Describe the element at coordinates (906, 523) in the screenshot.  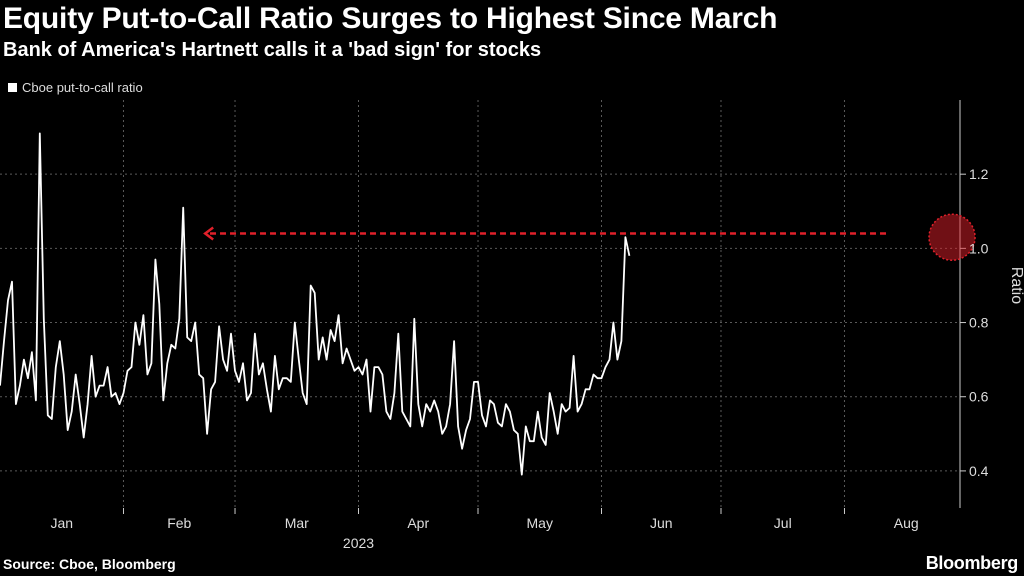
I see `x-tick-label: Aug` at that location.